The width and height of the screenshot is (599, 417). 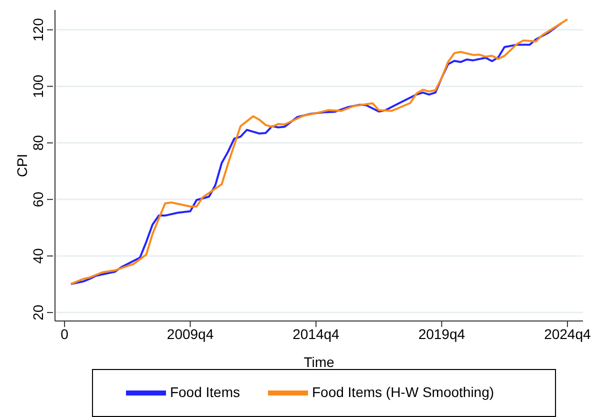 What do you see at coordinates (38, 30) in the screenshot?
I see `y-tick-label: 120` at bounding box center [38, 30].